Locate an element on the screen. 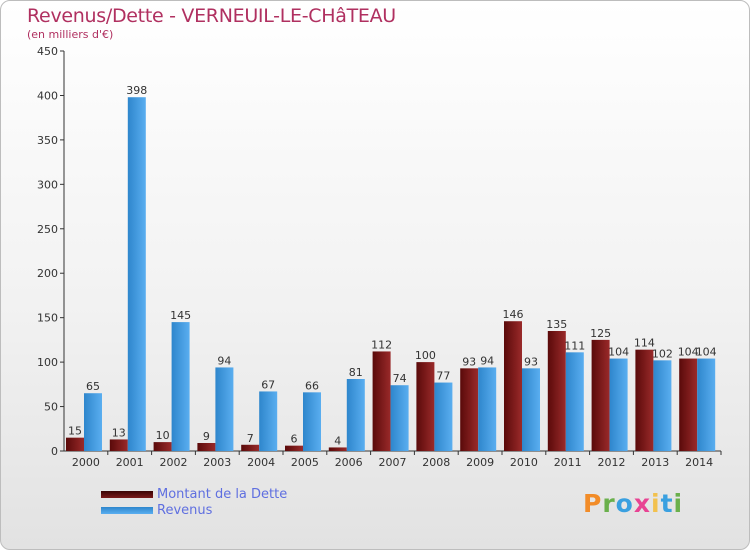  data-label: 145 is located at coordinates (180, 315).